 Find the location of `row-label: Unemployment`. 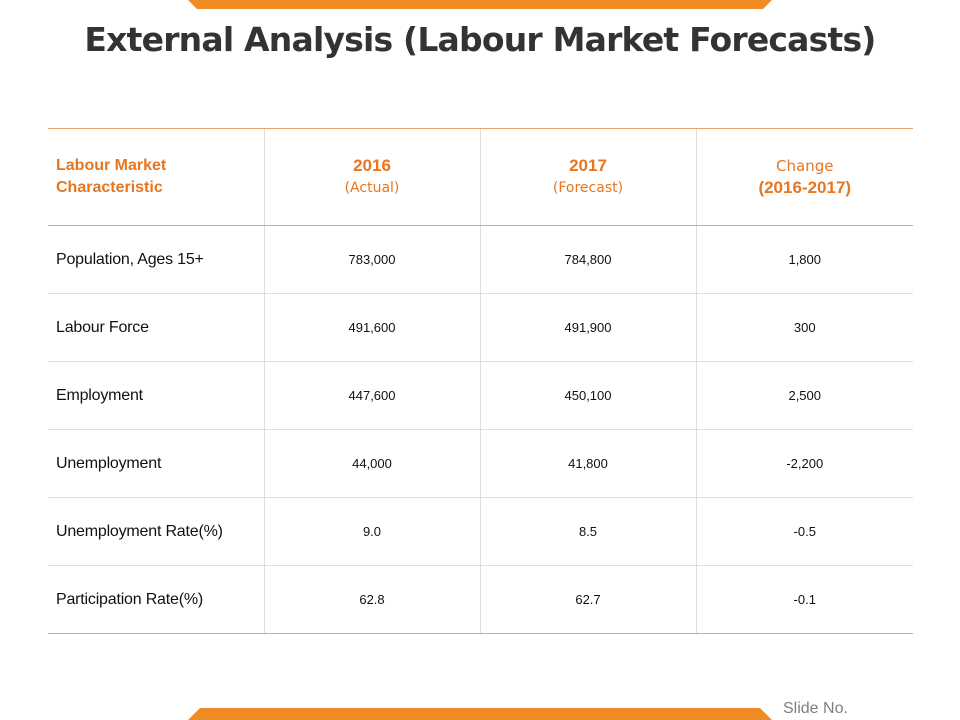

row-label: Unemployment is located at coordinates (156, 463).